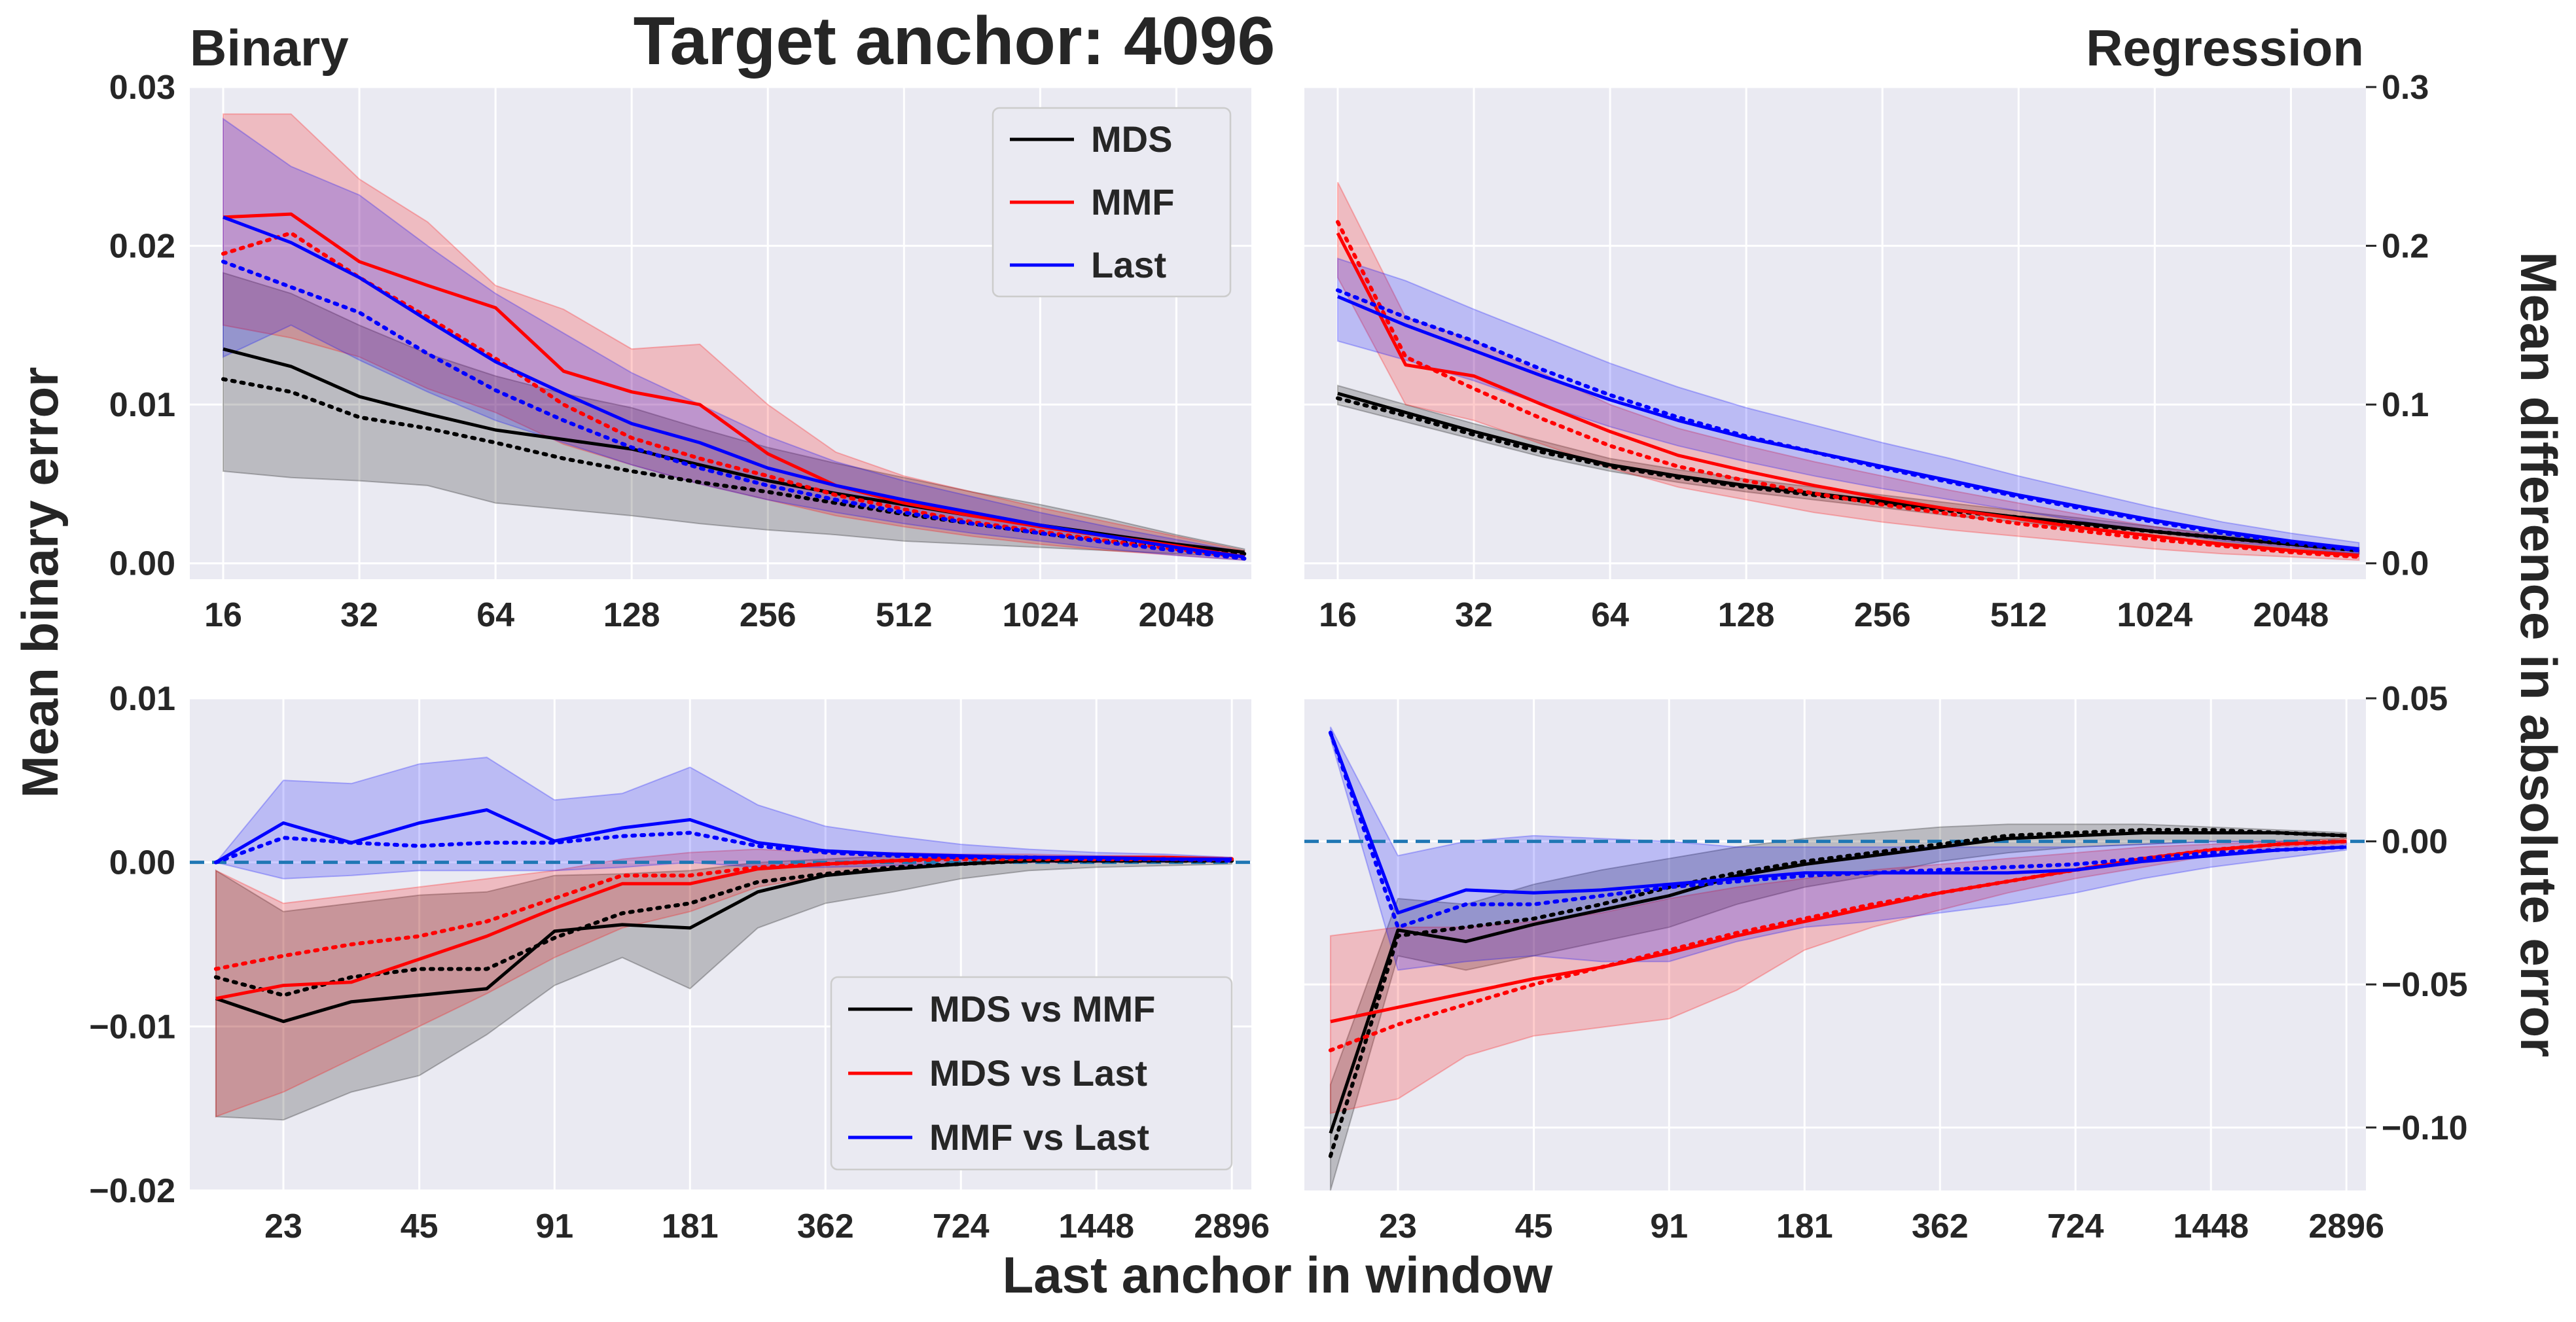  I want to click on y-tick-label: 0.1, so click(2405, 405).